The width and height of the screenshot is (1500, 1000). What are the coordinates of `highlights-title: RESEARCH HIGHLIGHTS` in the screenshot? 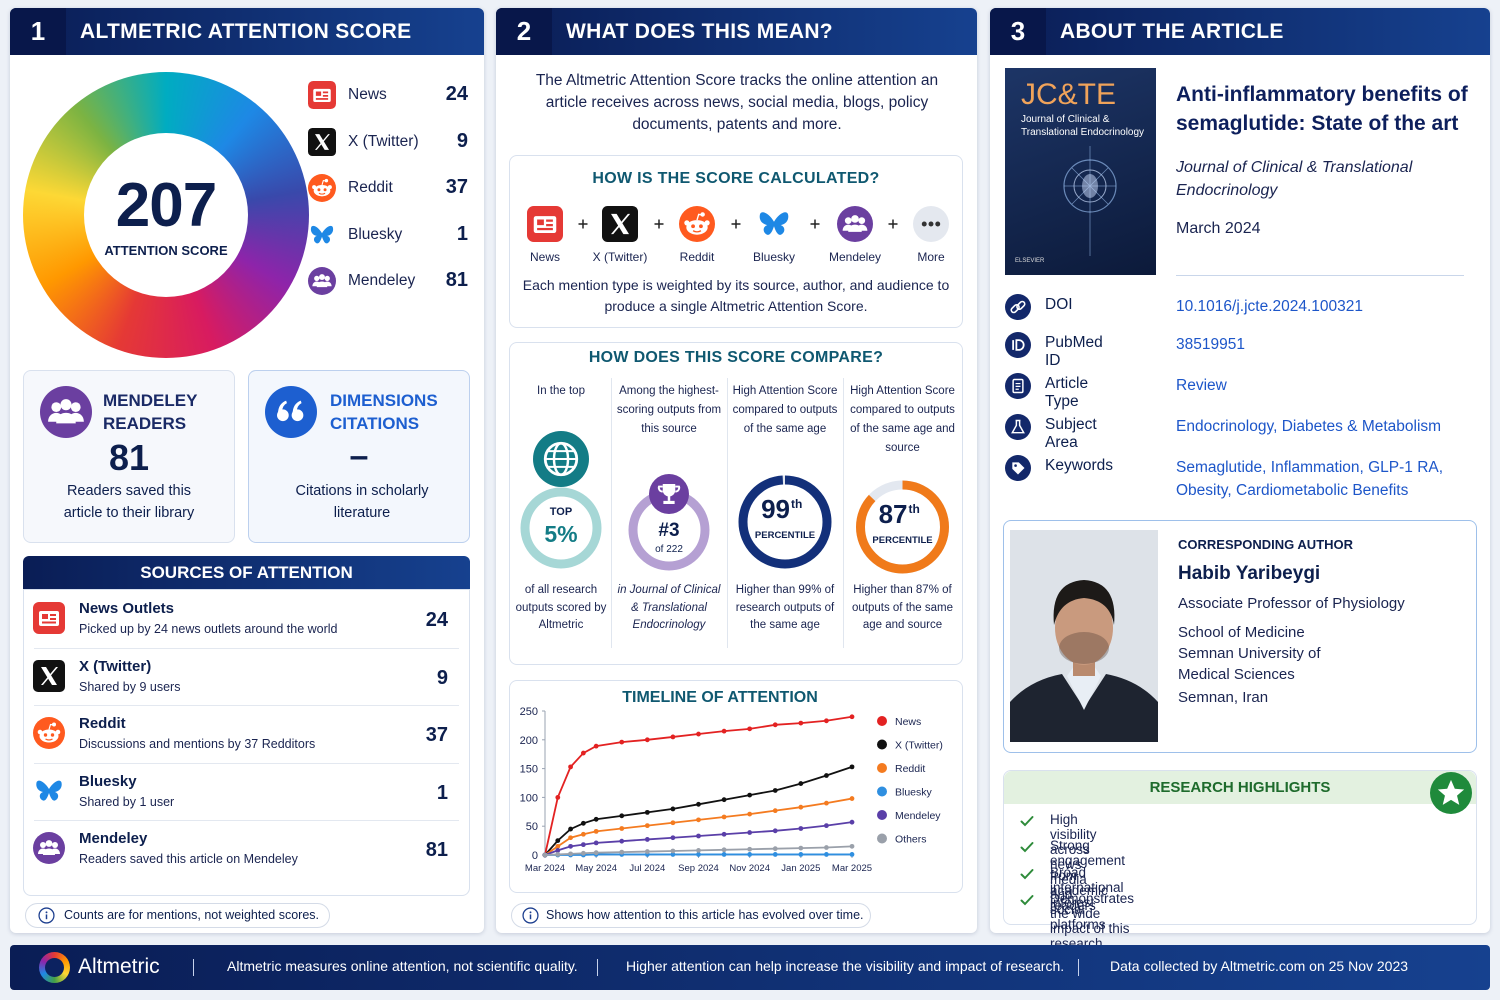 It's located at (1240, 787).